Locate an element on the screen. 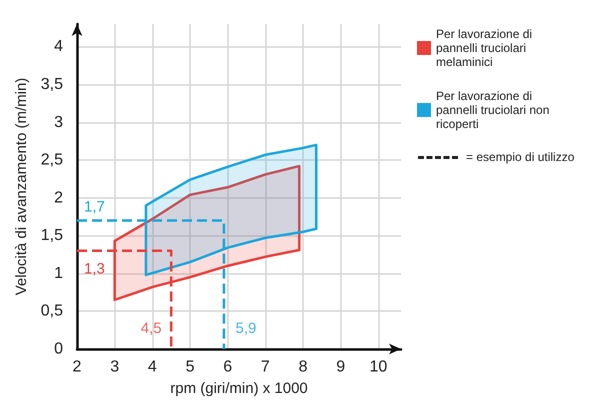  y-tick-label: 0,5 is located at coordinates (52, 311).